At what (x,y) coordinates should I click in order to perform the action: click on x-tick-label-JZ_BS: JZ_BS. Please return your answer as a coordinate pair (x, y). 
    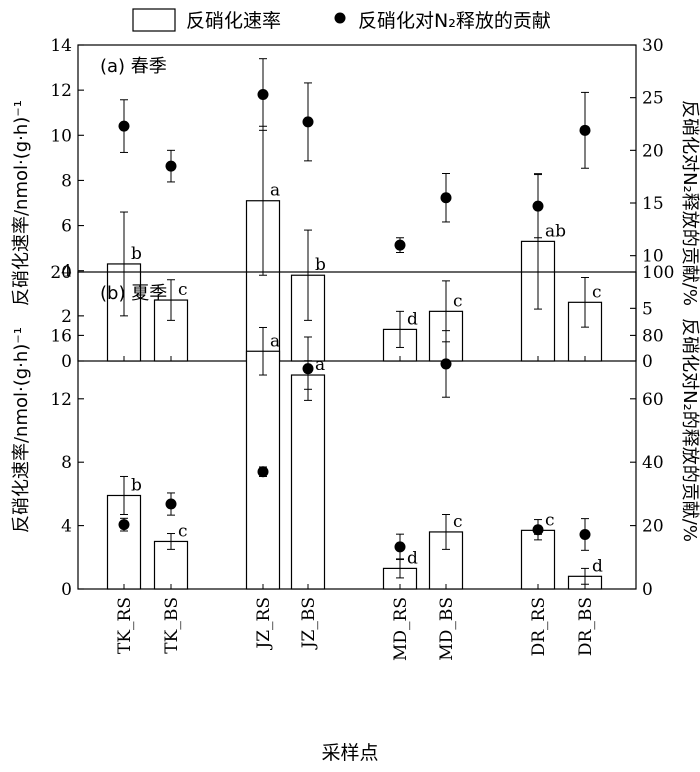
    Looking at the image, I should click on (309, 623).